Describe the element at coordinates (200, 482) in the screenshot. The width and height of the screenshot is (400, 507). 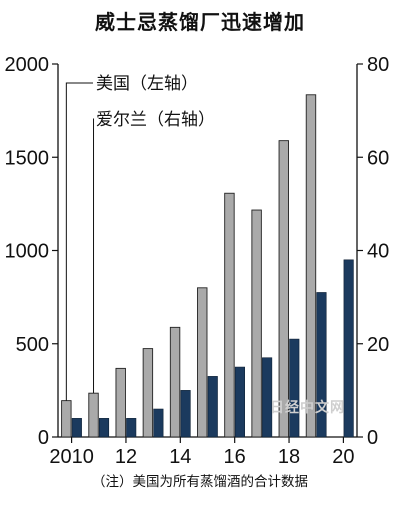
I see `chart-note: （注）美国为所有蒸馏酒的合计数据` at that location.